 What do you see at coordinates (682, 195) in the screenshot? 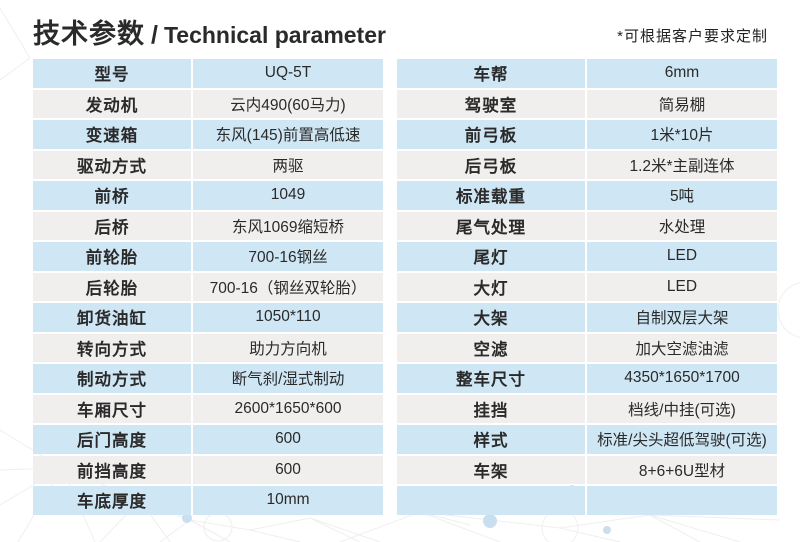
I see `spec-value: 5吨` at bounding box center [682, 195].